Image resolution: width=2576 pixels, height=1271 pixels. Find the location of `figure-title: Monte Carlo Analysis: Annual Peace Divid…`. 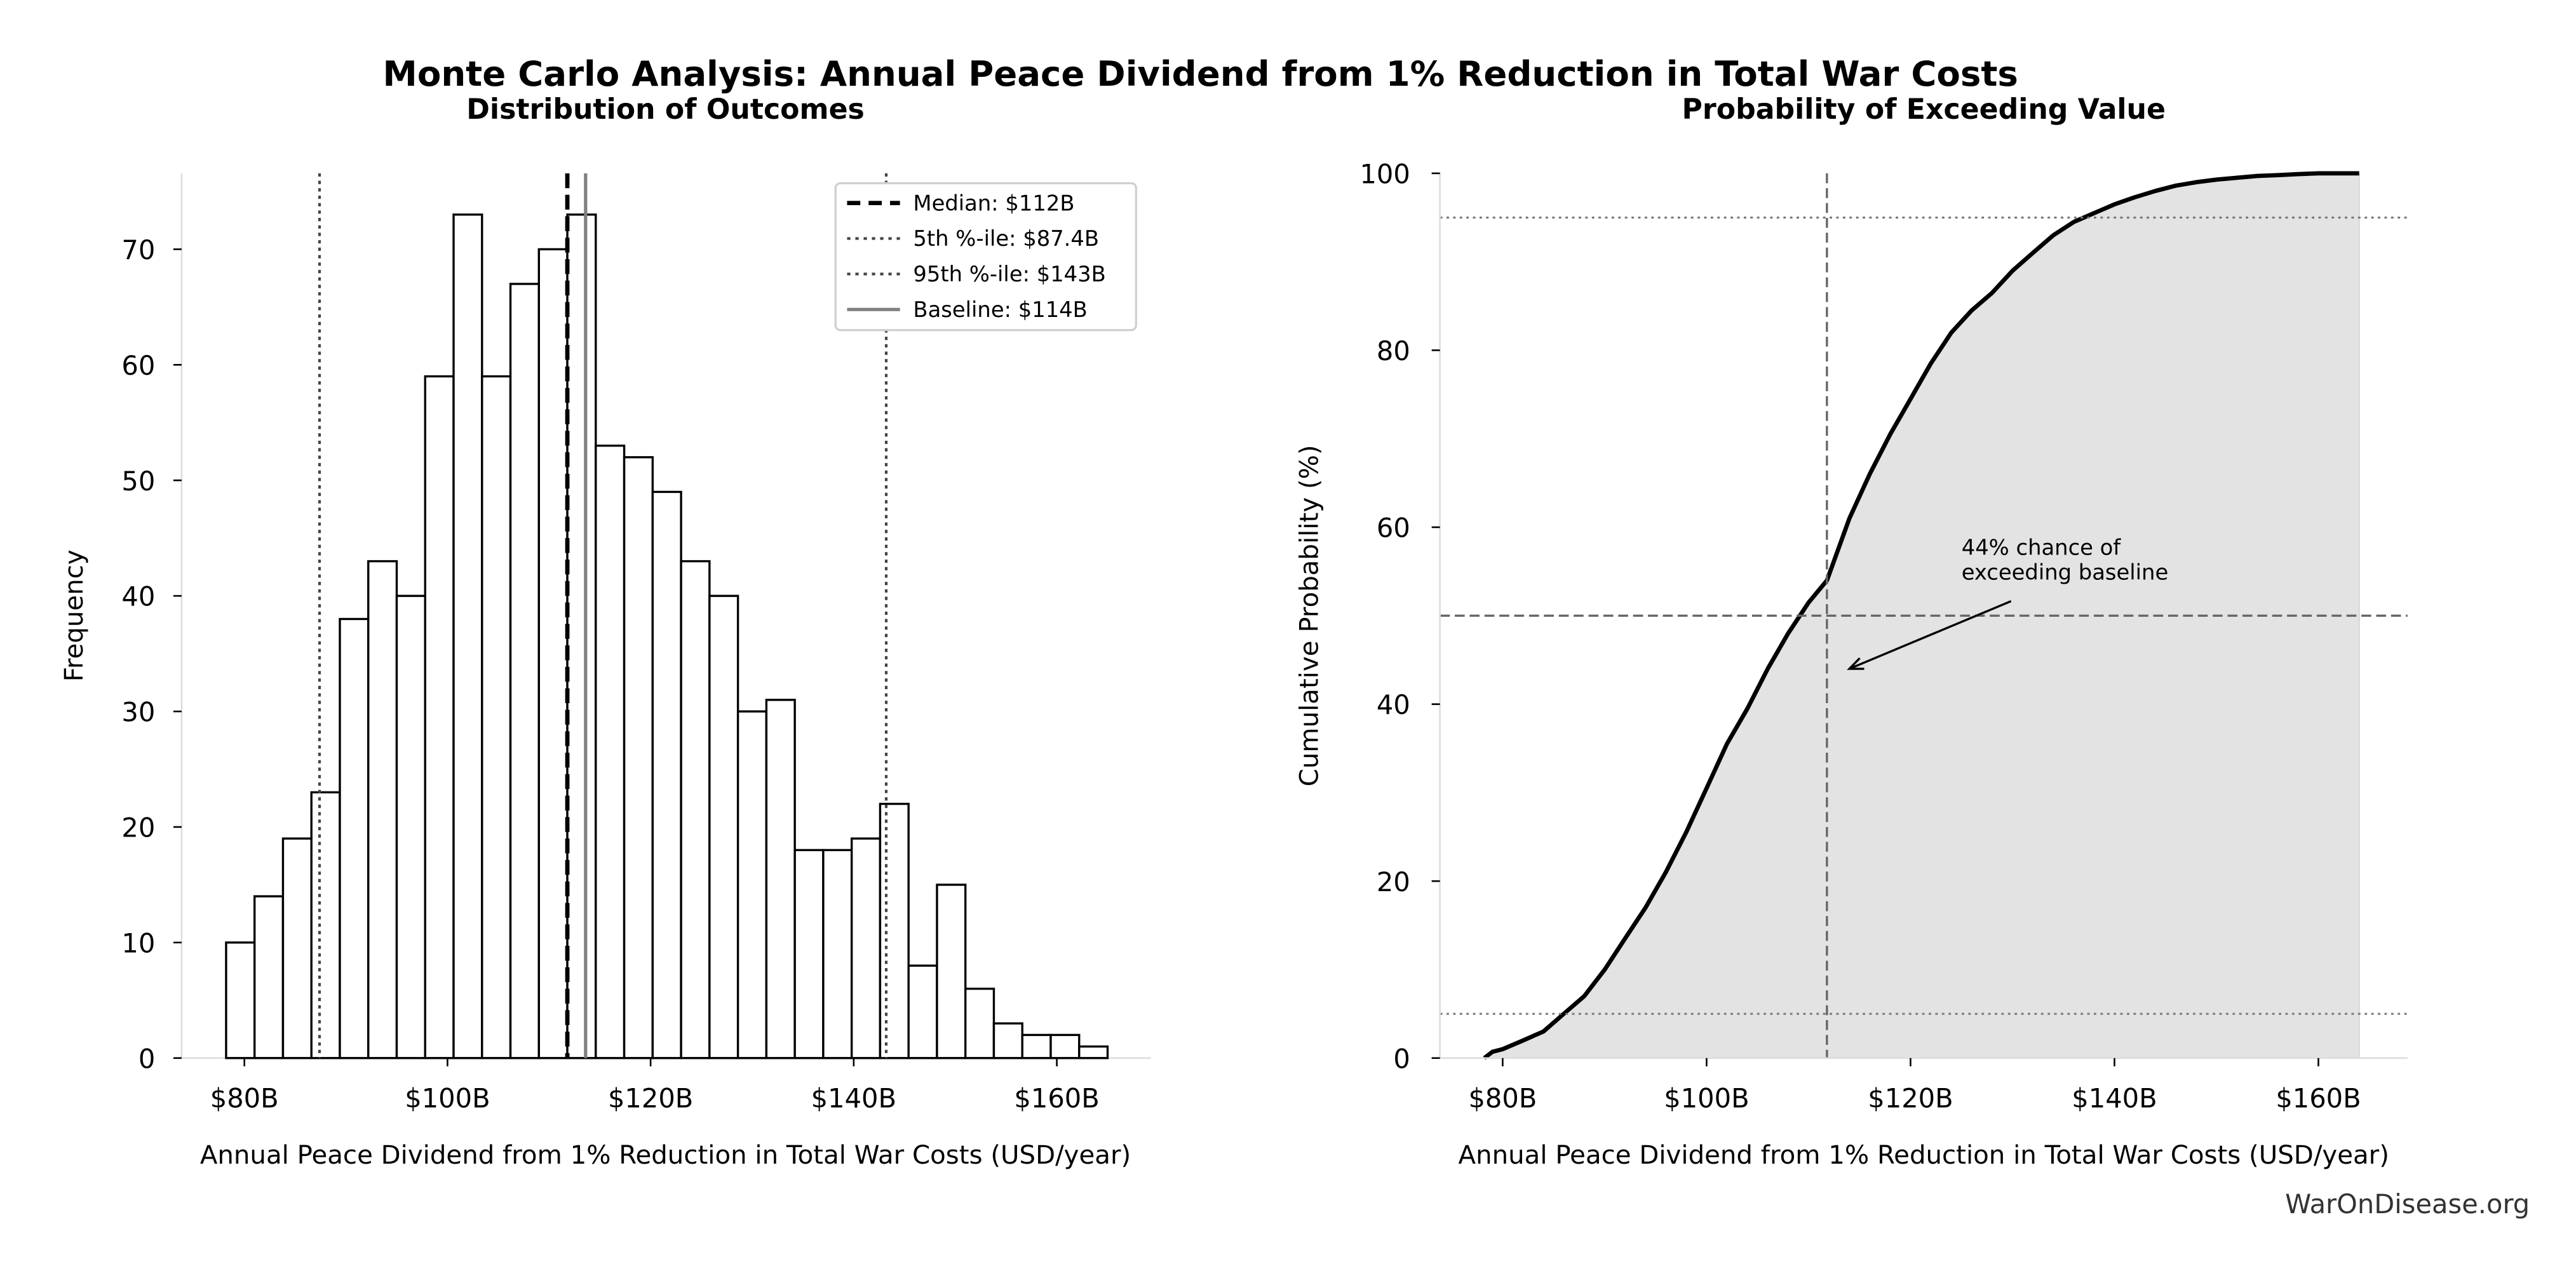

figure-title: Monte Carlo Analysis: Annual Peace Divid… is located at coordinates (1200, 73).